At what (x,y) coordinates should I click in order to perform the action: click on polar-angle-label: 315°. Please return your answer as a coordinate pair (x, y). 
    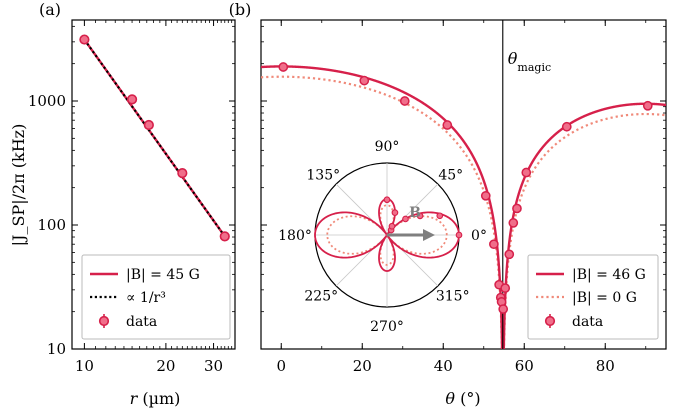
    Looking at the image, I should click on (453, 297).